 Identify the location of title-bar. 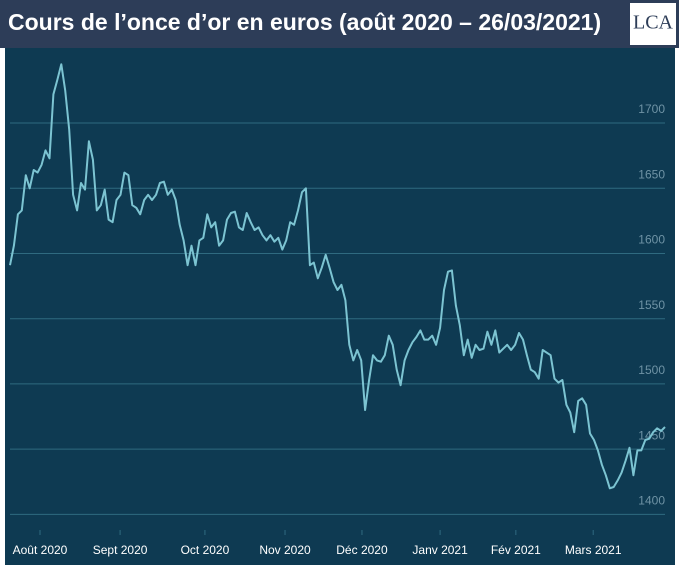
(339, 24).